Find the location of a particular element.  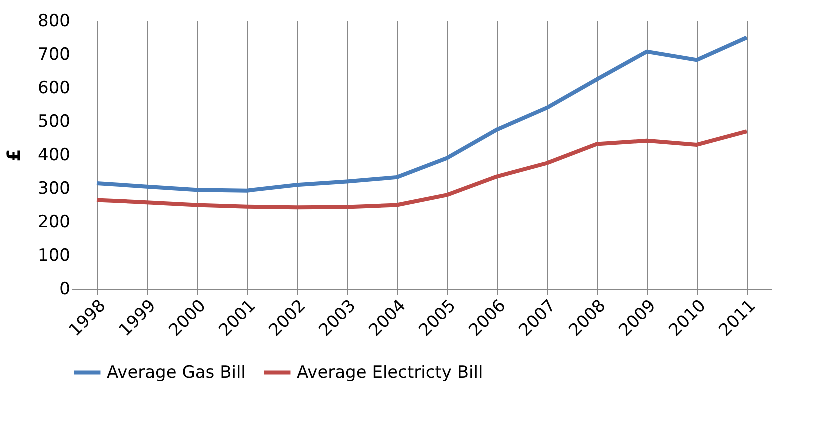

y-axis-title: £ is located at coordinates (15, 155).